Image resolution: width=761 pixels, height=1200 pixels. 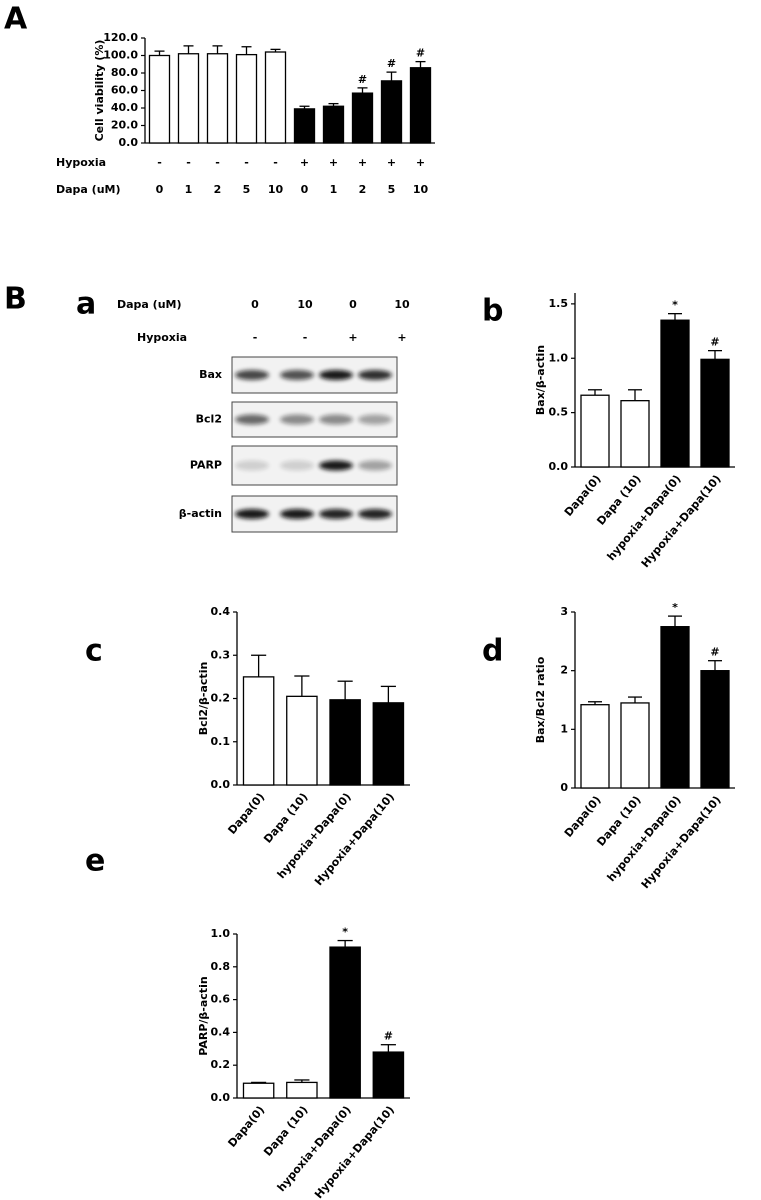 I want to click on blot-header: Hypoxia, so click(x=162, y=337).